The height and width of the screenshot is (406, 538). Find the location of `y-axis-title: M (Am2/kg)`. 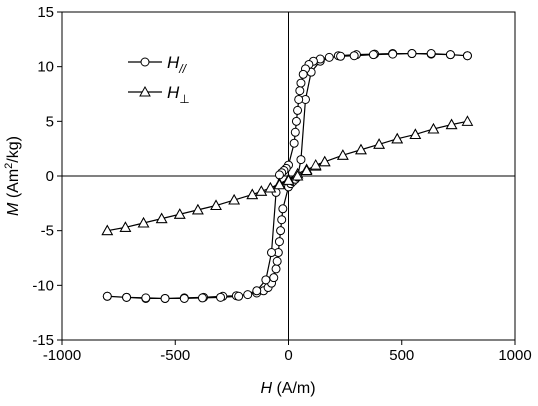

y-axis-title: M (Am2/kg) is located at coordinates (12, 176).